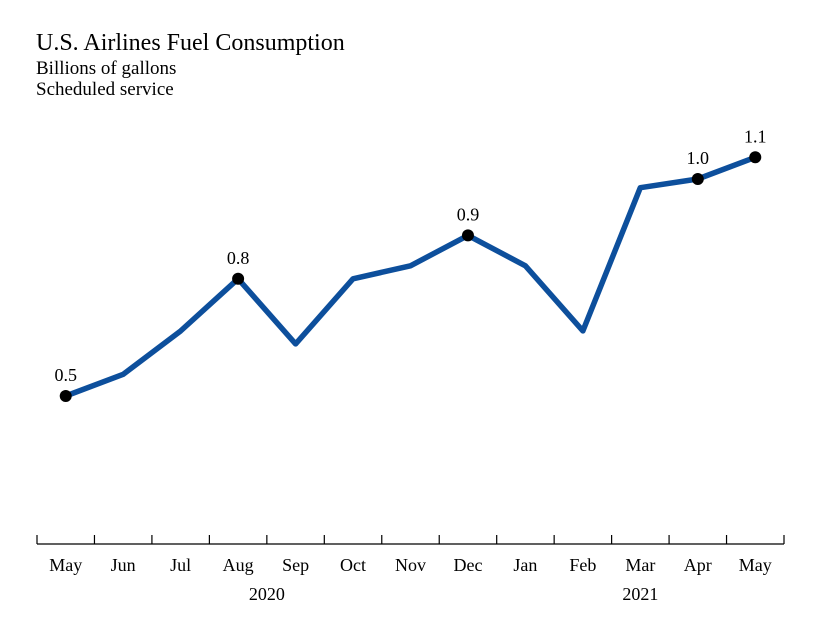 Image resolution: width=820 pixels, height=623 pixels. Describe the element at coordinates (106, 68) in the screenshot. I see `chart-subtitle-units: Billions of gallons` at that location.